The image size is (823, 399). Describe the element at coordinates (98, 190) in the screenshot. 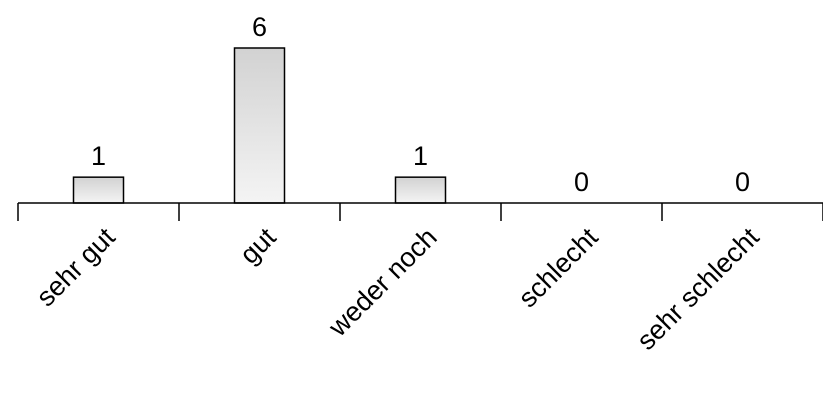

I see `bar-sehr-gut` at that location.